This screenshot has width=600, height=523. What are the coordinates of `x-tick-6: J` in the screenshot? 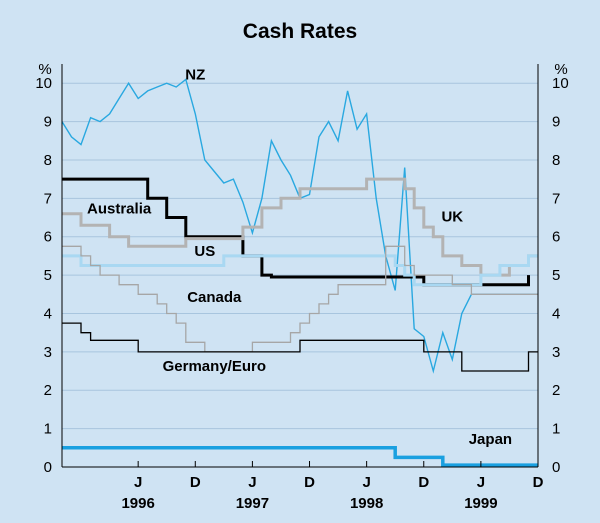 It's located at (481, 482).